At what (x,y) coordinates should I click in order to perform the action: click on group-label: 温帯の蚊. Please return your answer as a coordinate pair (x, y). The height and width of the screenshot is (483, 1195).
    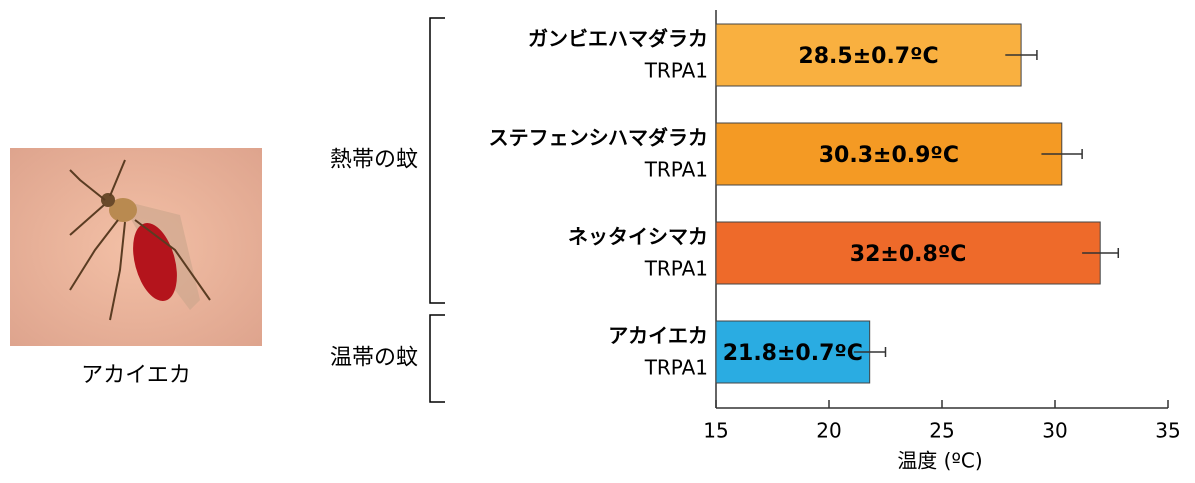
    Looking at the image, I should click on (374, 358).